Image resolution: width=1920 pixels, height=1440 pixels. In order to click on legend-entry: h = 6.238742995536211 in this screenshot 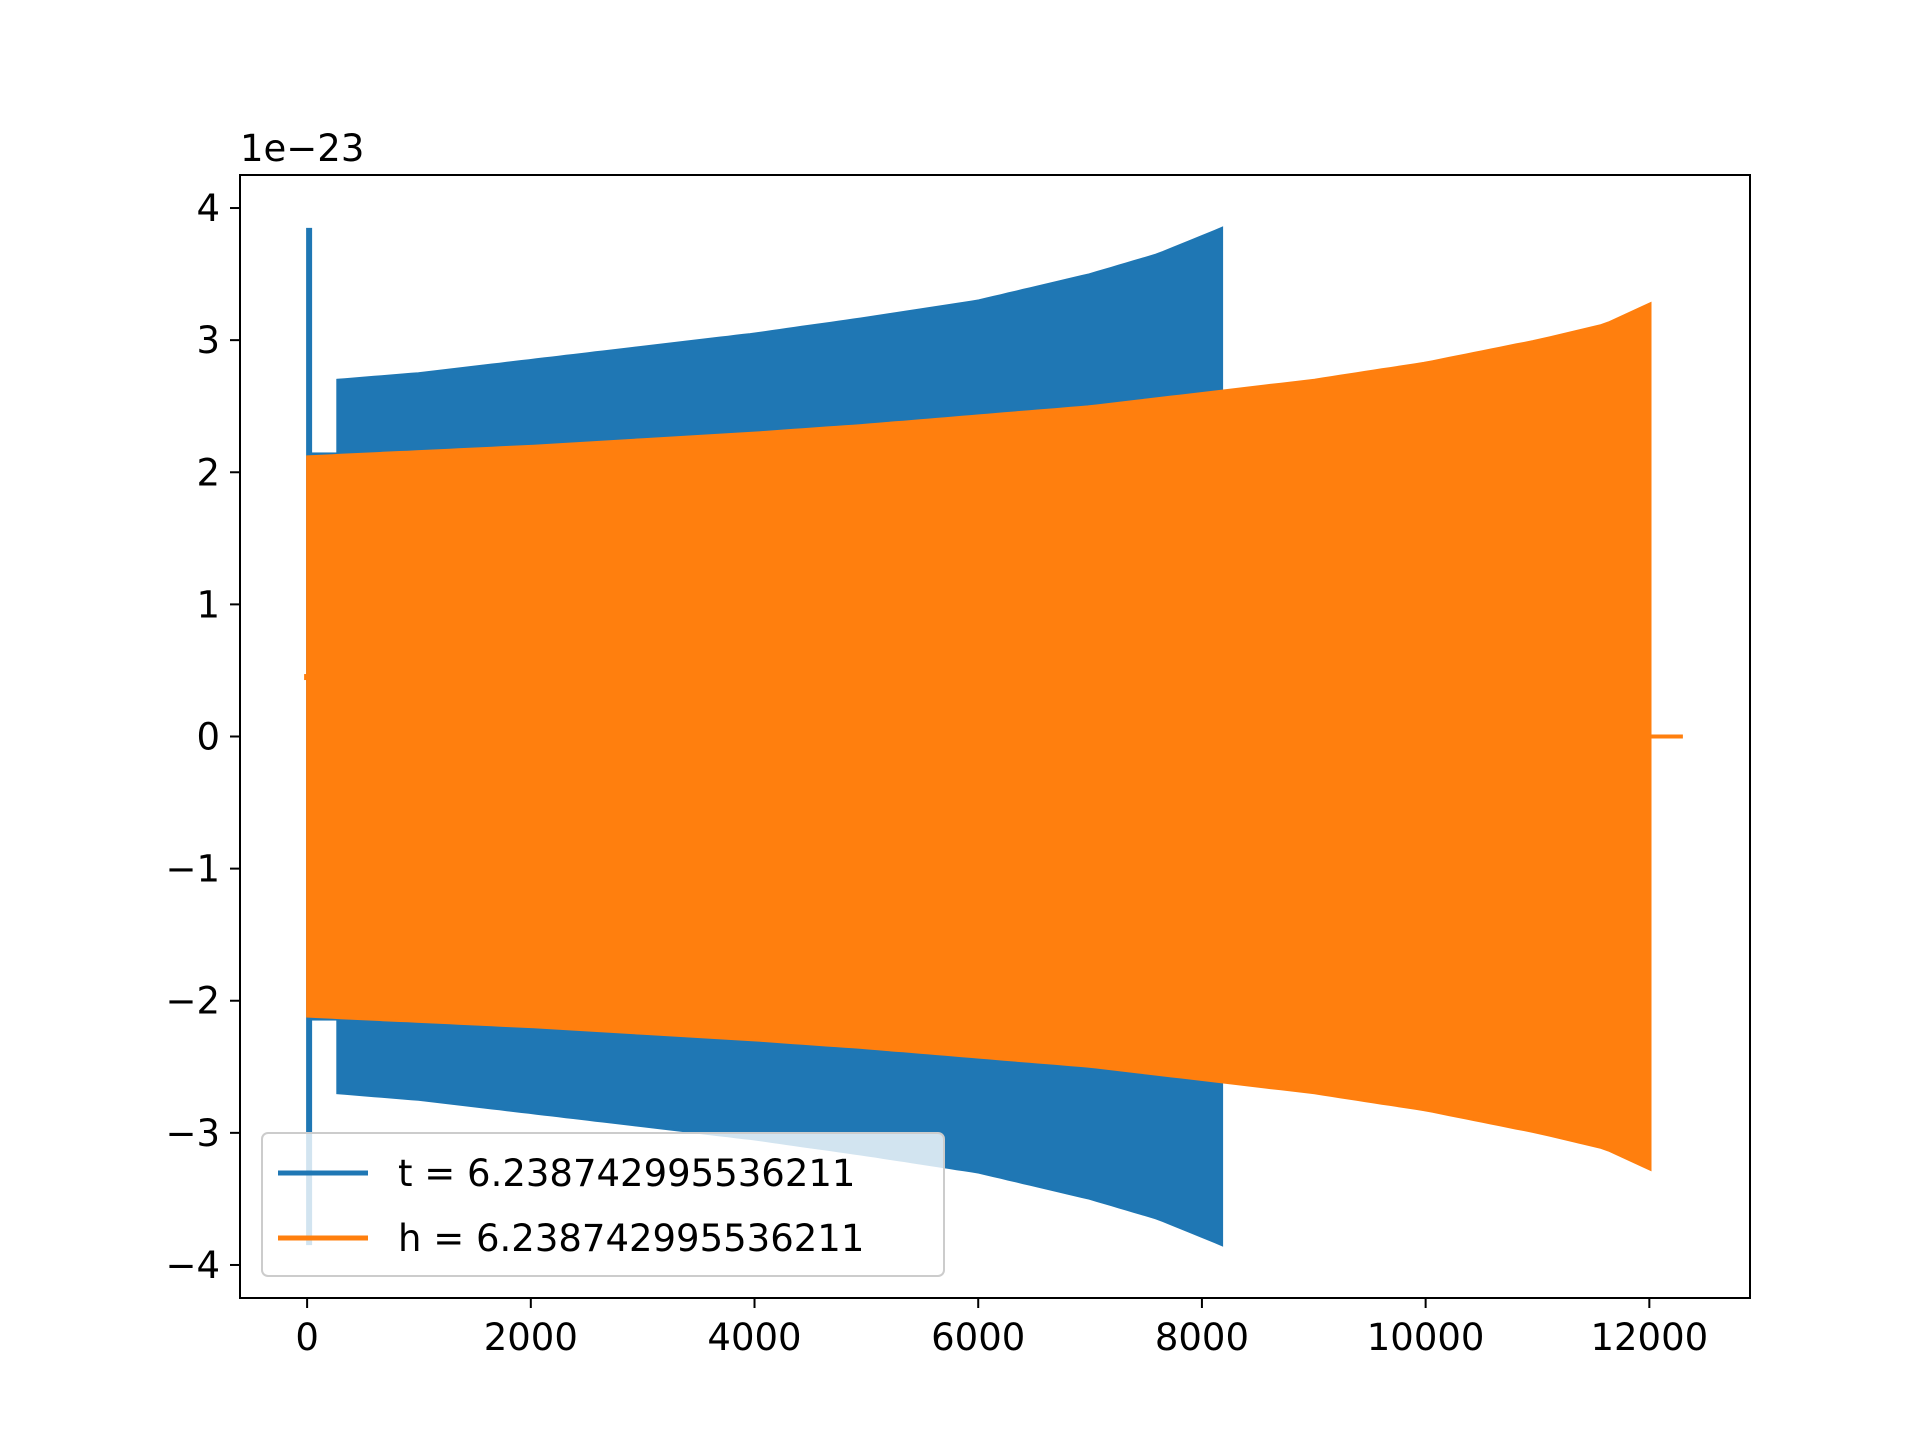, I will do `click(631, 1238)`.